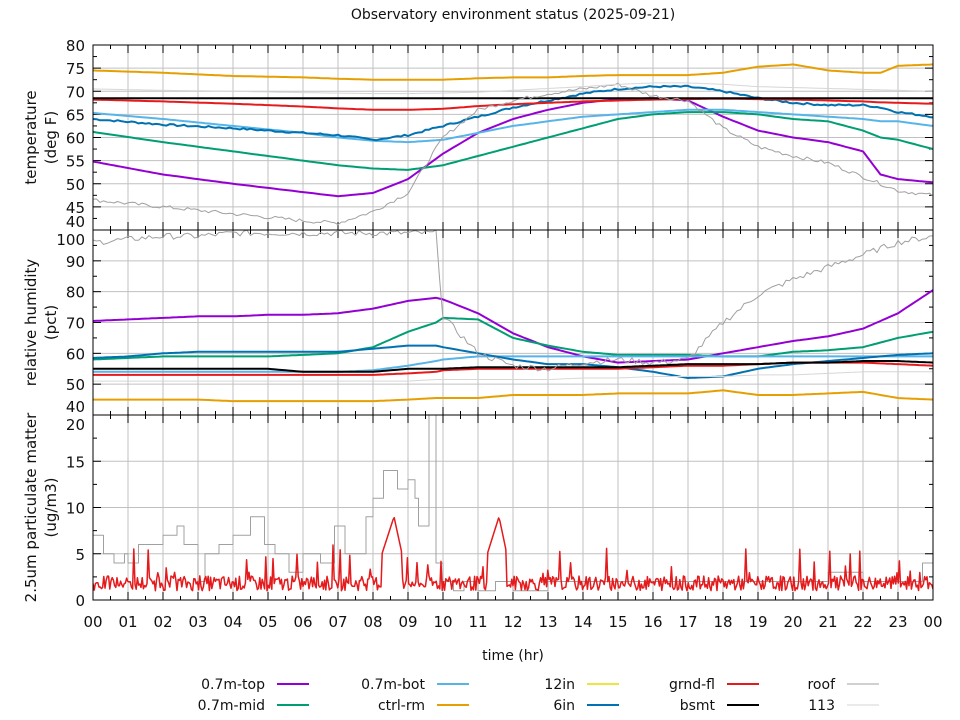  I want to click on legend-label: ctrl-rm, so click(401, 706).